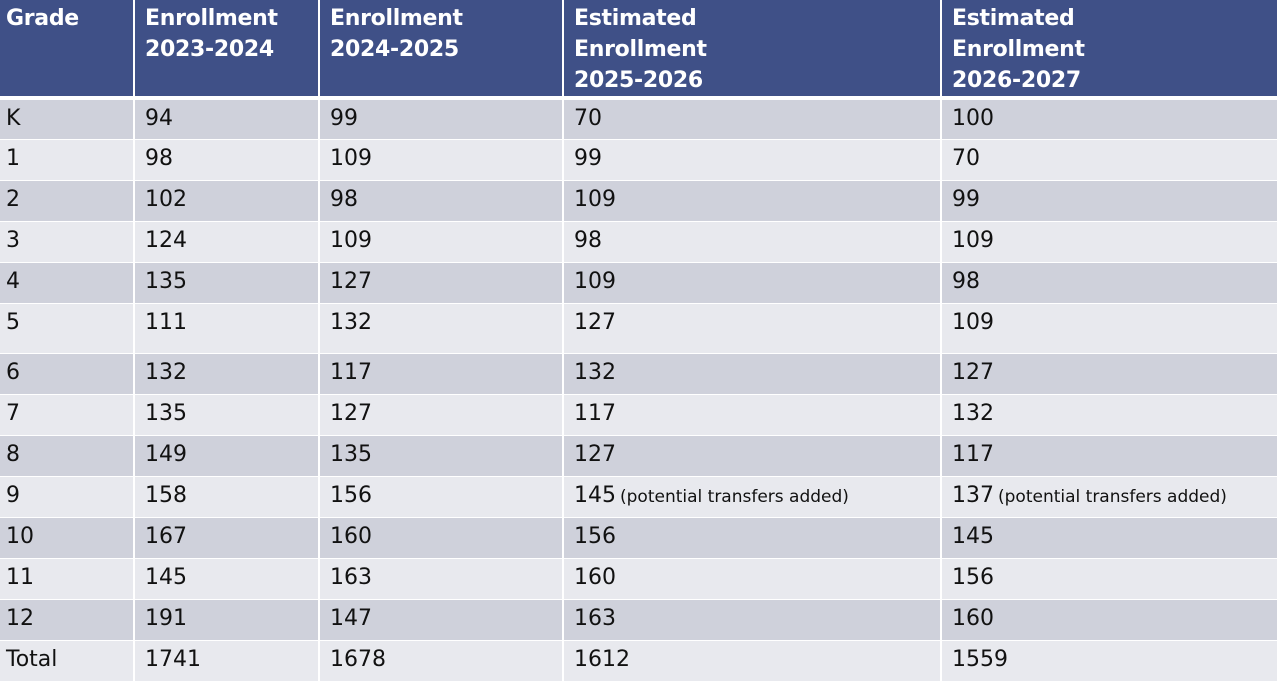 The width and height of the screenshot is (1277, 687). Describe the element at coordinates (67, 201) in the screenshot. I see `cell-grade: 2` at that location.